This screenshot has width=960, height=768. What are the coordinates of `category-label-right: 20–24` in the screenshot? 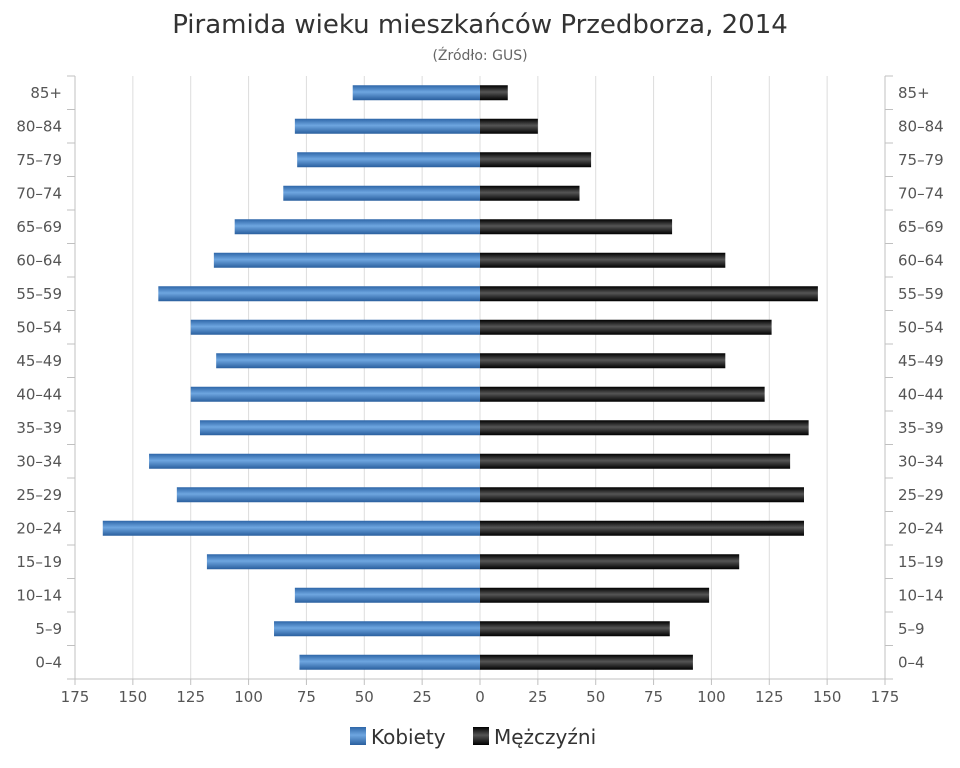 It's located at (921, 528).